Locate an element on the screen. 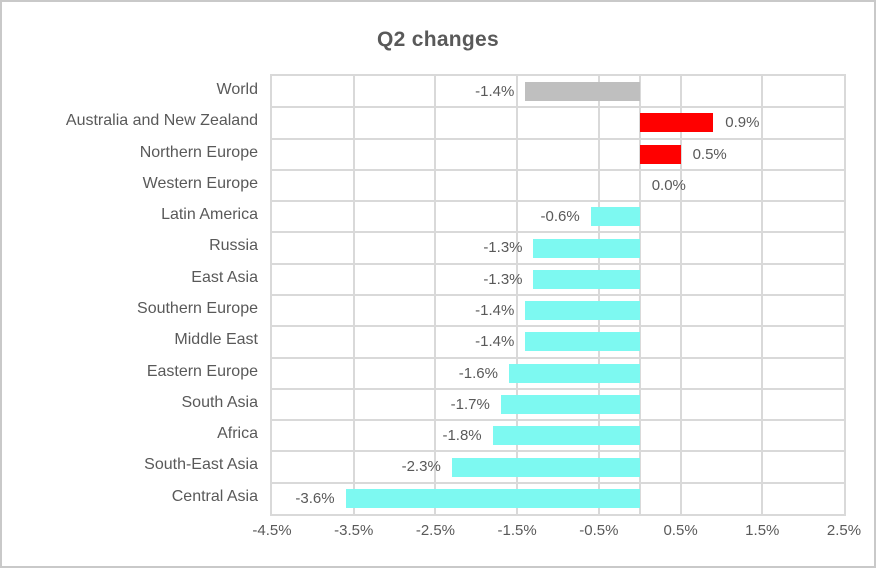  category-label-middle-east: Middle East is located at coordinates (216, 340).